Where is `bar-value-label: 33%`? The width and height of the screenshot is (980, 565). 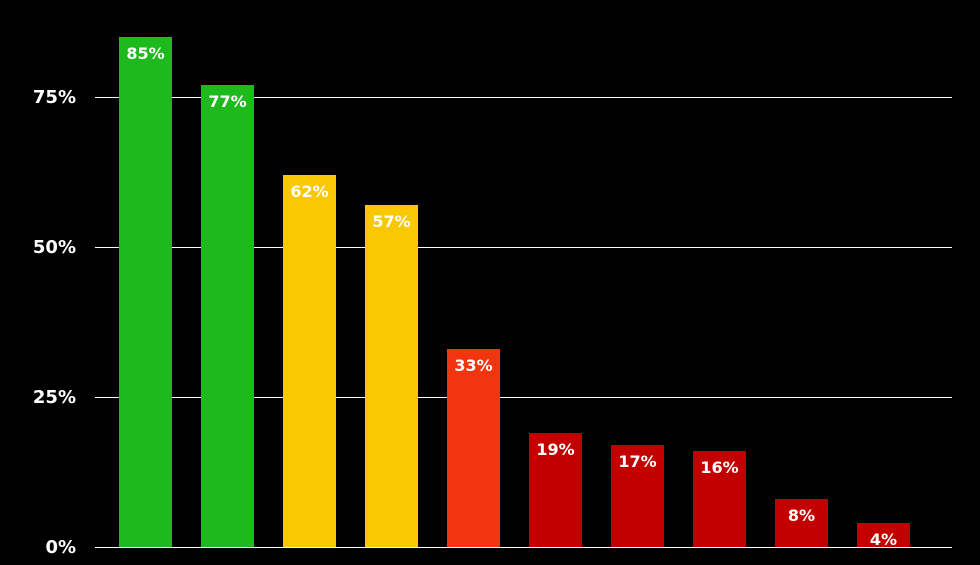
bar-value-label: 33% is located at coordinates (473, 365).